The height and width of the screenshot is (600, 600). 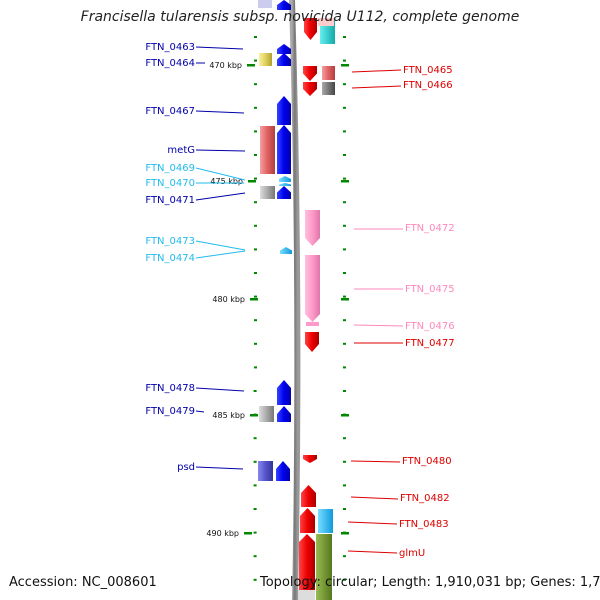 What do you see at coordinates (266, 414) in the screenshot?
I see `gene-feature-FTN_0479-cog` at bounding box center [266, 414].